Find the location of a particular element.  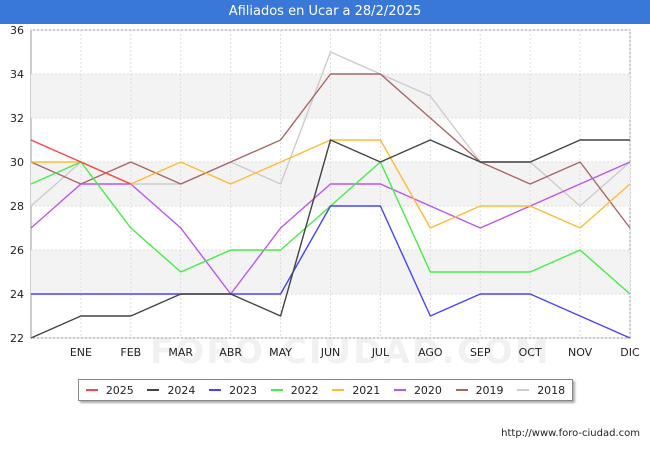

legend-label: 2025 is located at coordinates (119, 390).